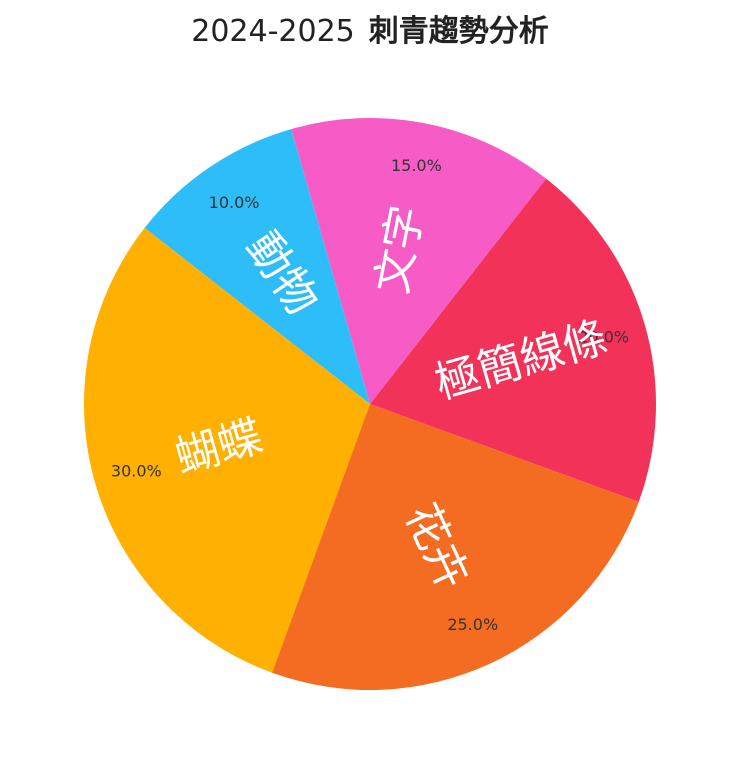  I want to click on slice-percent-label: 15.0%, so click(416, 165).